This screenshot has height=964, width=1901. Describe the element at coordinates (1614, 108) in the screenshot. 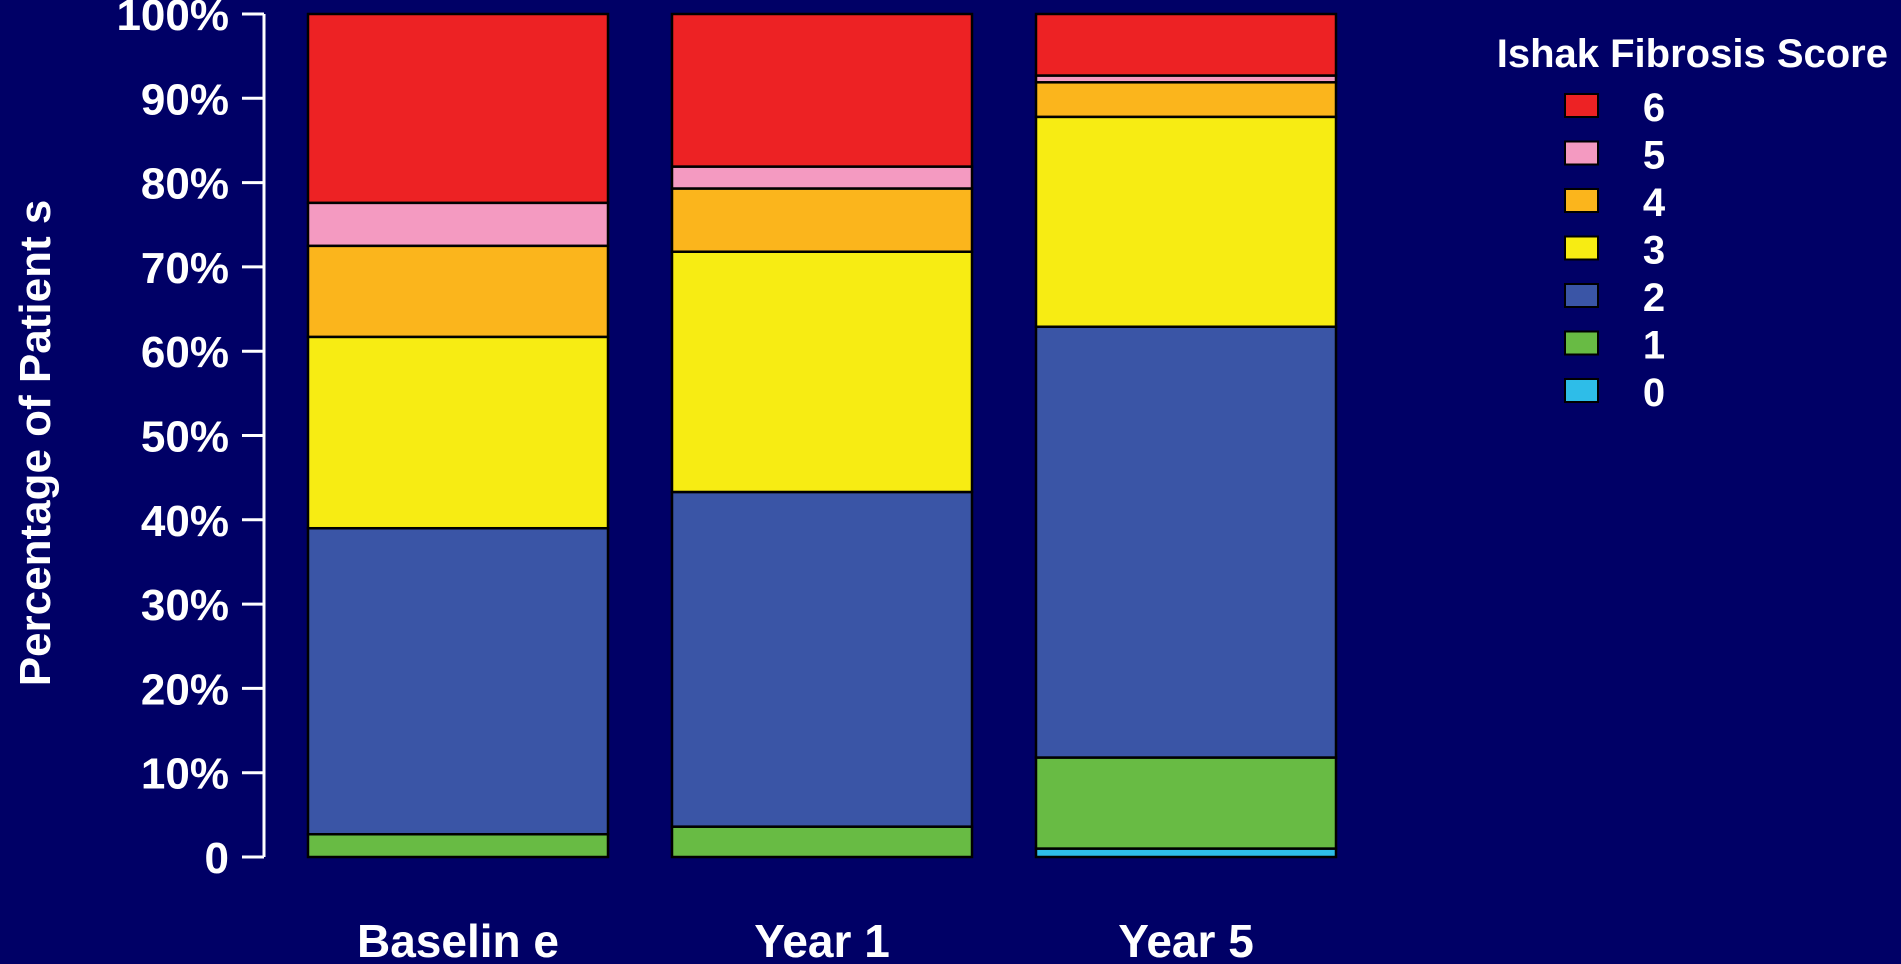

I see `legend-item: 6` at that location.